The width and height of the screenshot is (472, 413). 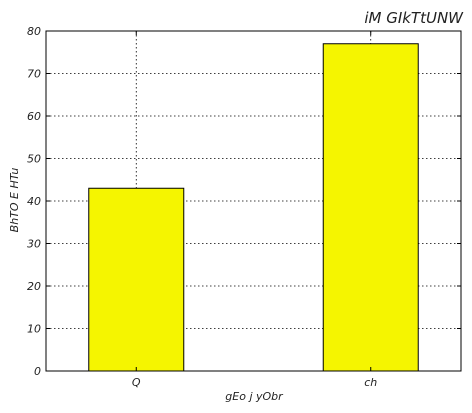 What do you see at coordinates (37, 371) in the screenshot?
I see `y-tick-label: 0` at bounding box center [37, 371].